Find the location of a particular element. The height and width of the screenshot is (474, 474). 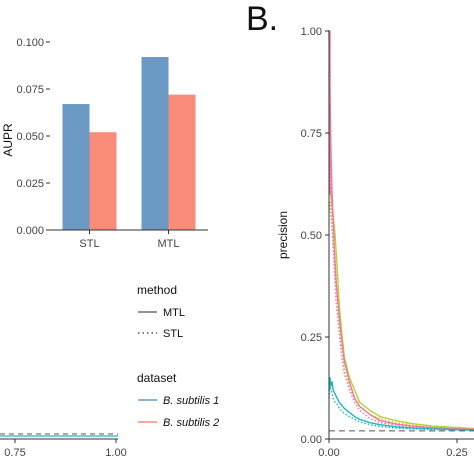

panel-b-label: B. is located at coordinates (262, 19).